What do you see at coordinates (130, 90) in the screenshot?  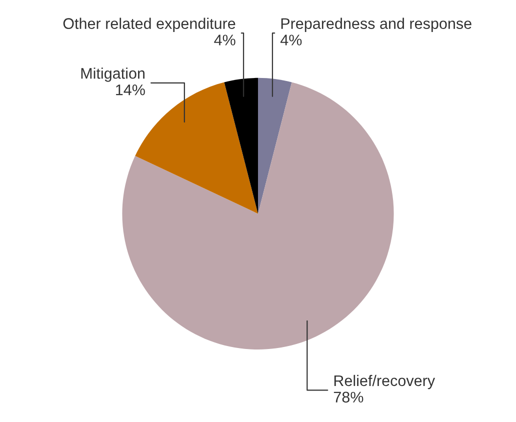 I see `data-label: 14%` at bounding box center [130, 90].